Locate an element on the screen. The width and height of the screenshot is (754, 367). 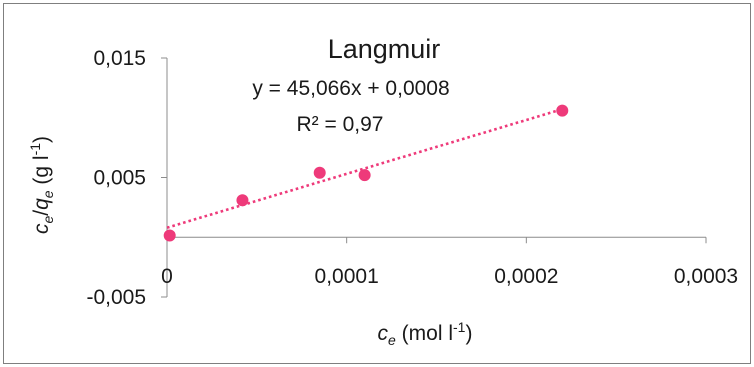
x-axis-label: ce (mol l-1) is located at coordinates (425, 333).